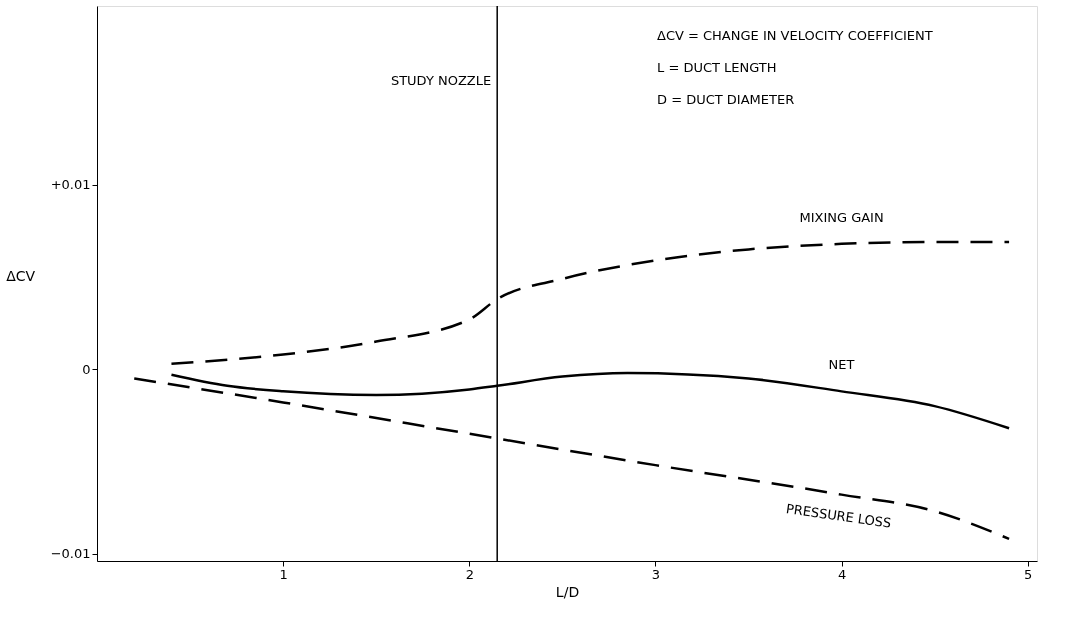 This screenshot has width=1082, height=642. Describe the element at coordinates (656, 574) in the screenshot. I see `x-tick-label: 3` at that location.